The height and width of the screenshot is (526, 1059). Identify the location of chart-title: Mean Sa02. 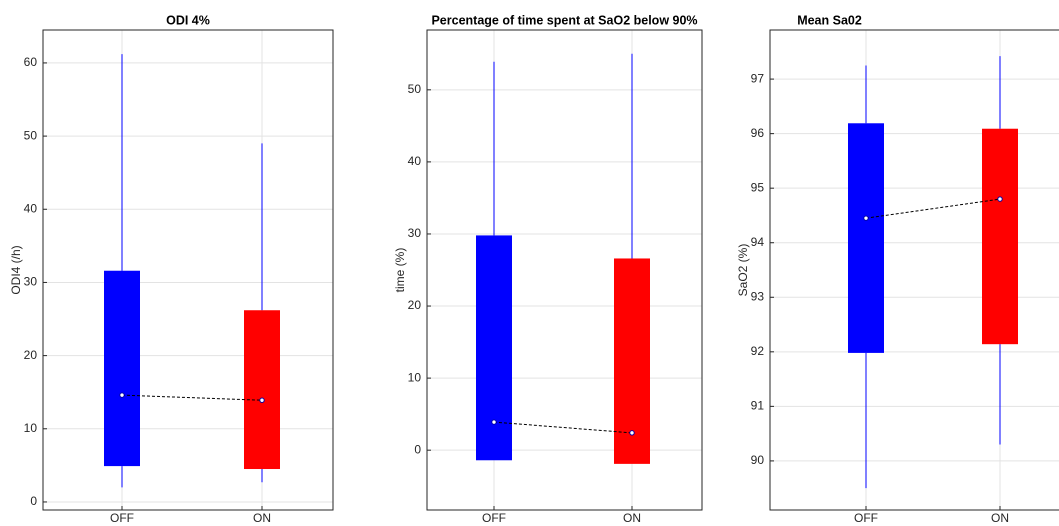
(829, 20).